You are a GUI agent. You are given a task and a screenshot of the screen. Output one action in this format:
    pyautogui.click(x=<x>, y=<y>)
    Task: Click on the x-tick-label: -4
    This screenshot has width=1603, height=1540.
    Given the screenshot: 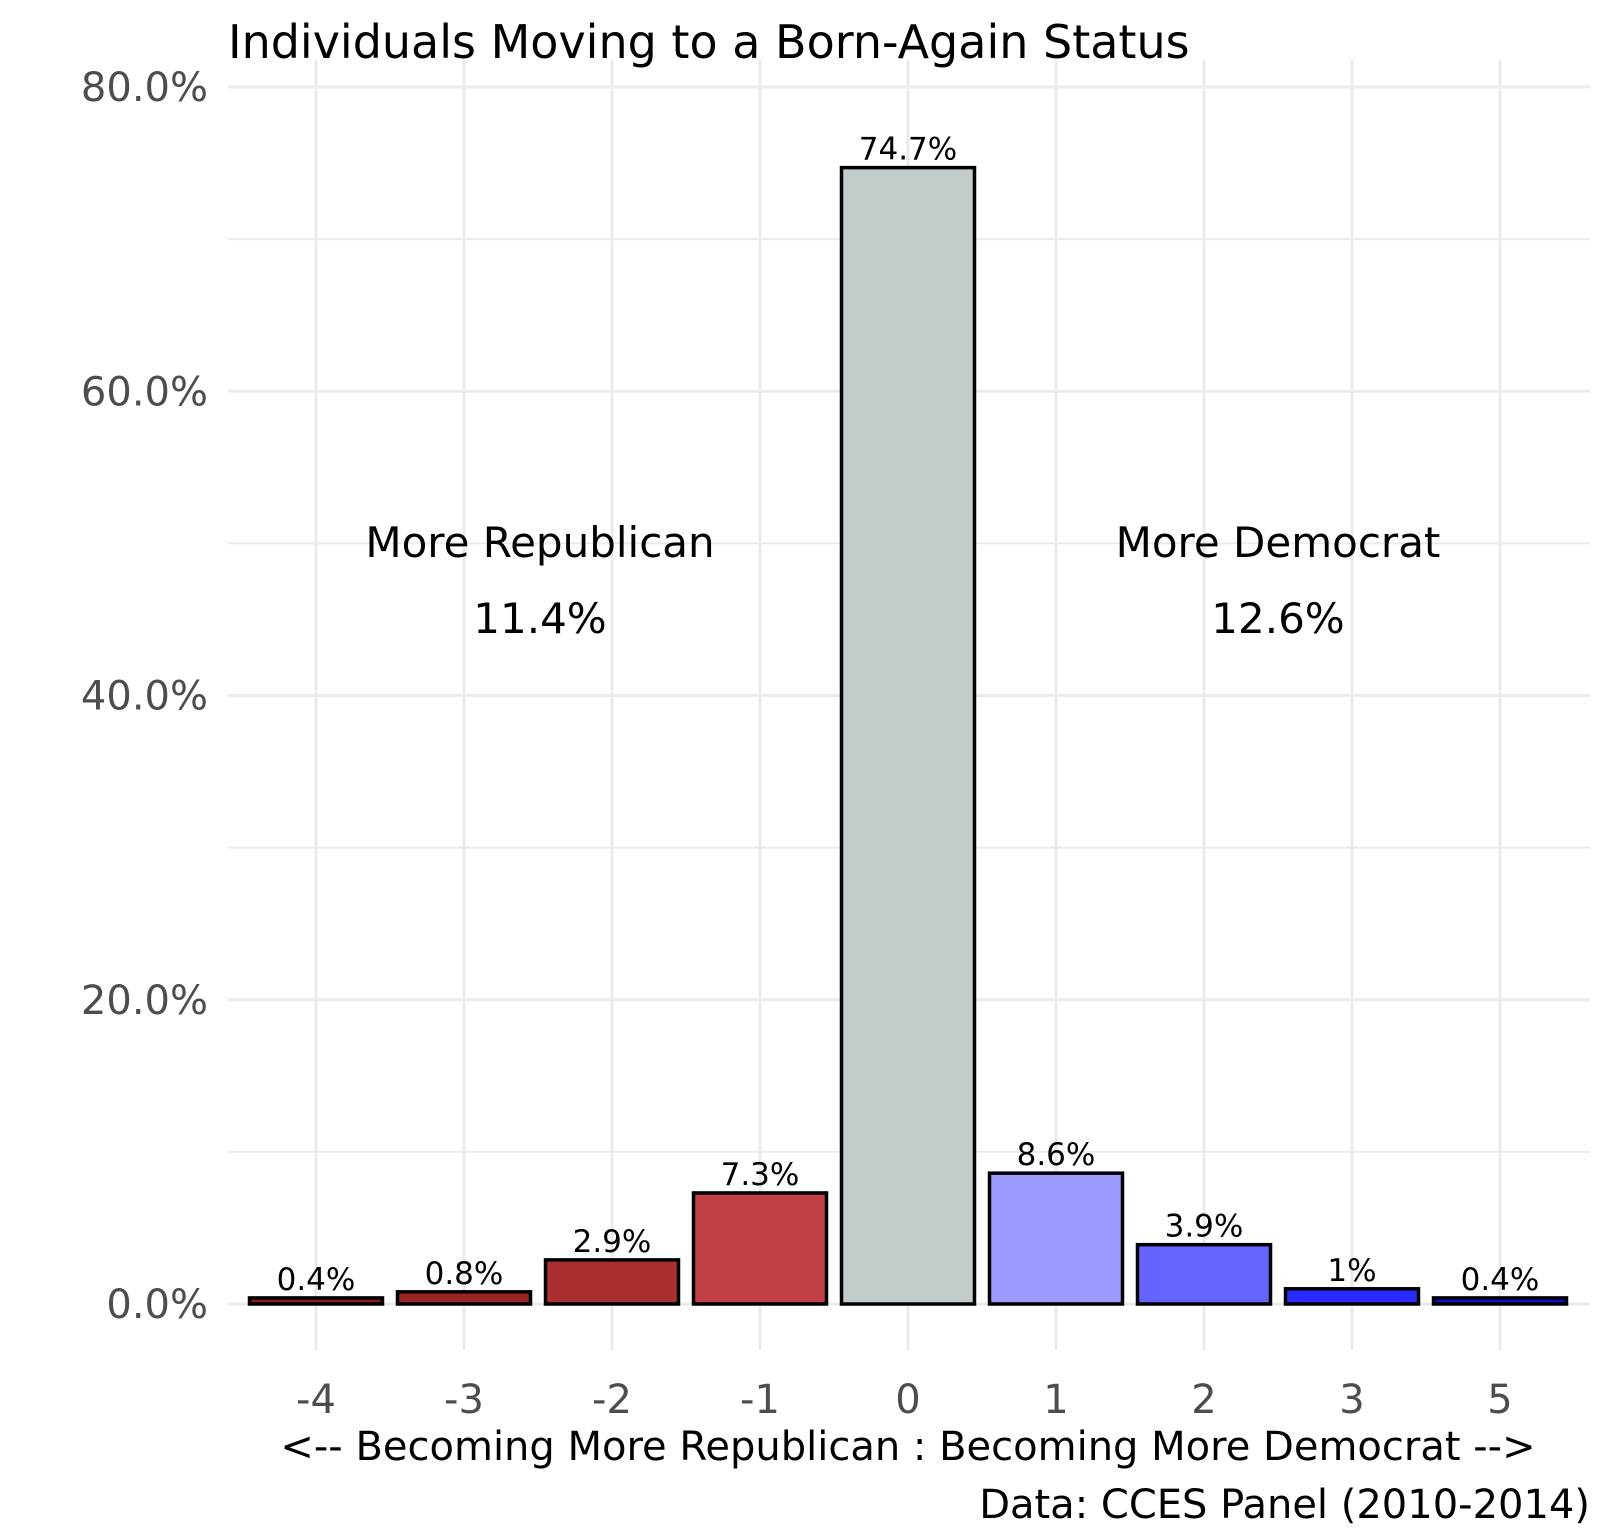 What is the action you would take?
    pyautogui.click(x=316, y=1400)
    